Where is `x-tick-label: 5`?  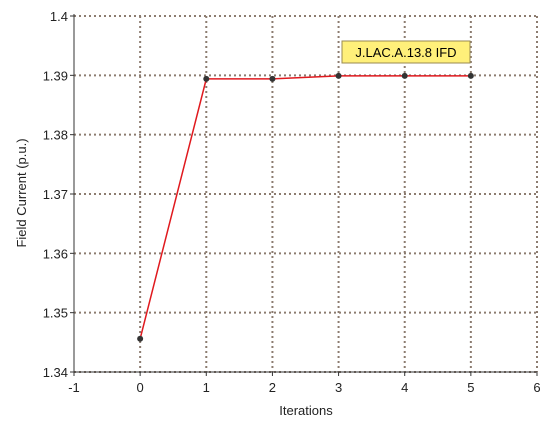
x-tick-label: 5 is located at coordinates (470, 387).